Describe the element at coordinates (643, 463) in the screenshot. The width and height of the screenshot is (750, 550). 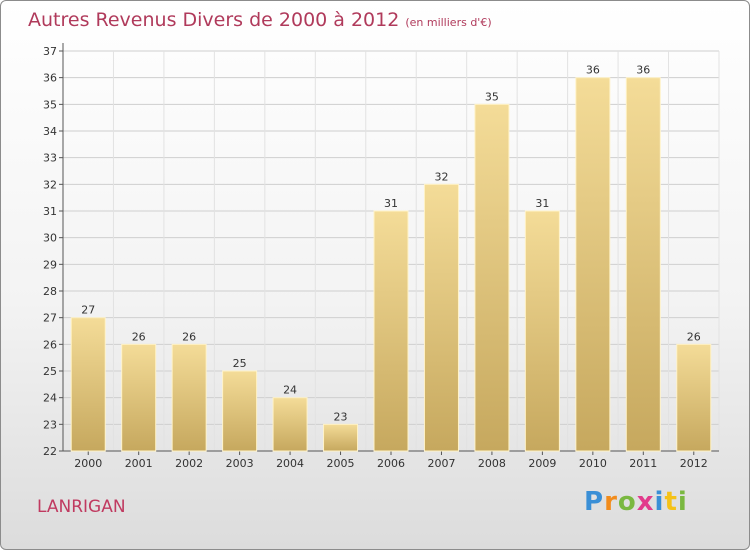
I see `x-tick-label-2011: 2011` at that location.